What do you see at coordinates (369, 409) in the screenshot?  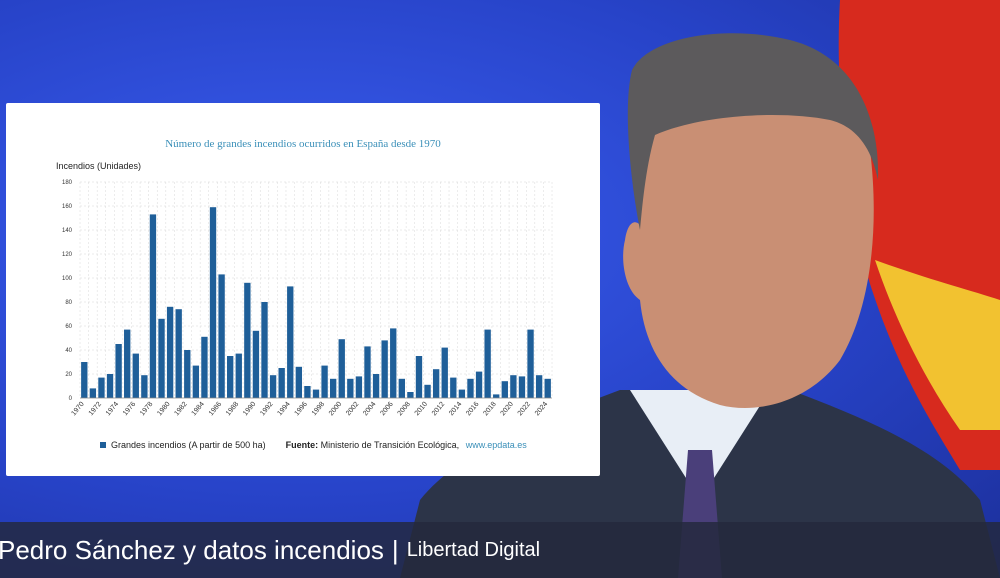 I see `x-tick-label: 2004` at bounding box center [369, 409].